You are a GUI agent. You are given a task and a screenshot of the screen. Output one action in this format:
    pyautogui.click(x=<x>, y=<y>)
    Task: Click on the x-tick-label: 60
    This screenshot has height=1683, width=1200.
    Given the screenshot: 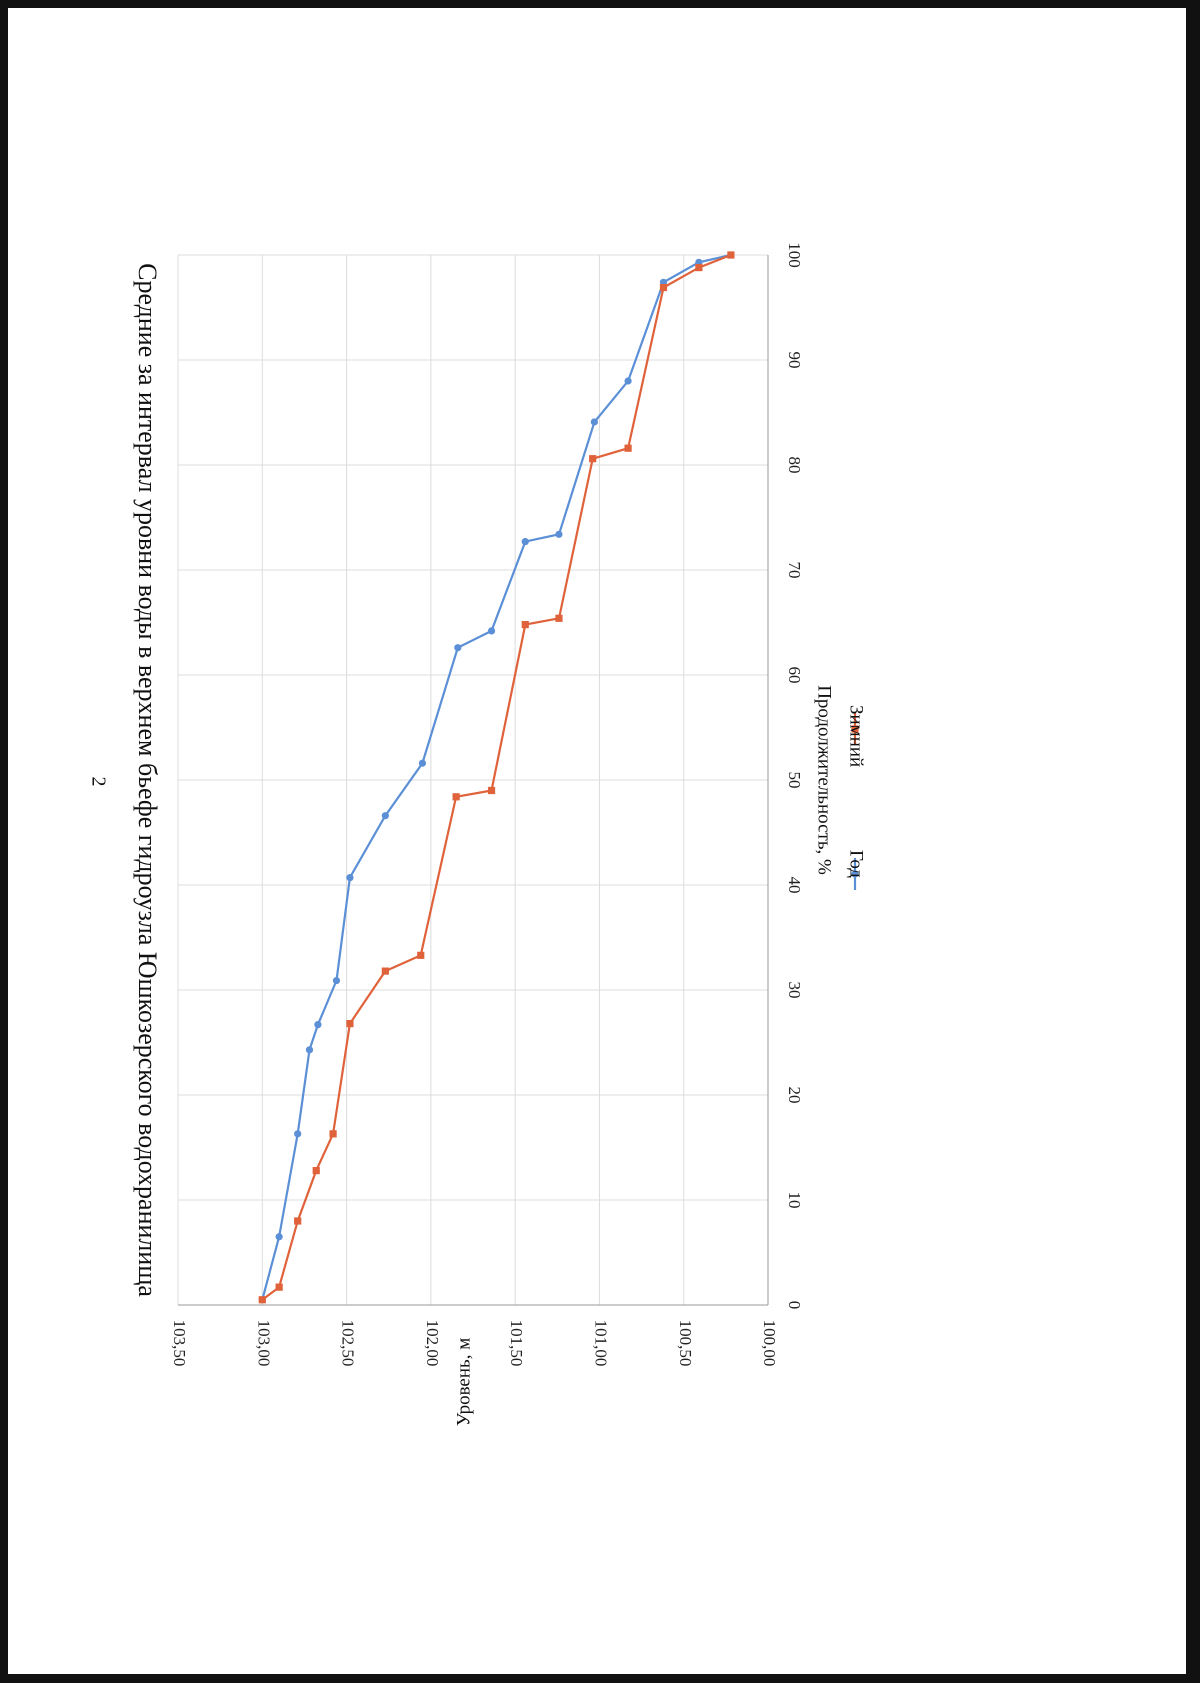 What is the action you would take?
    pyautogui.click(x=794, y=675)
    